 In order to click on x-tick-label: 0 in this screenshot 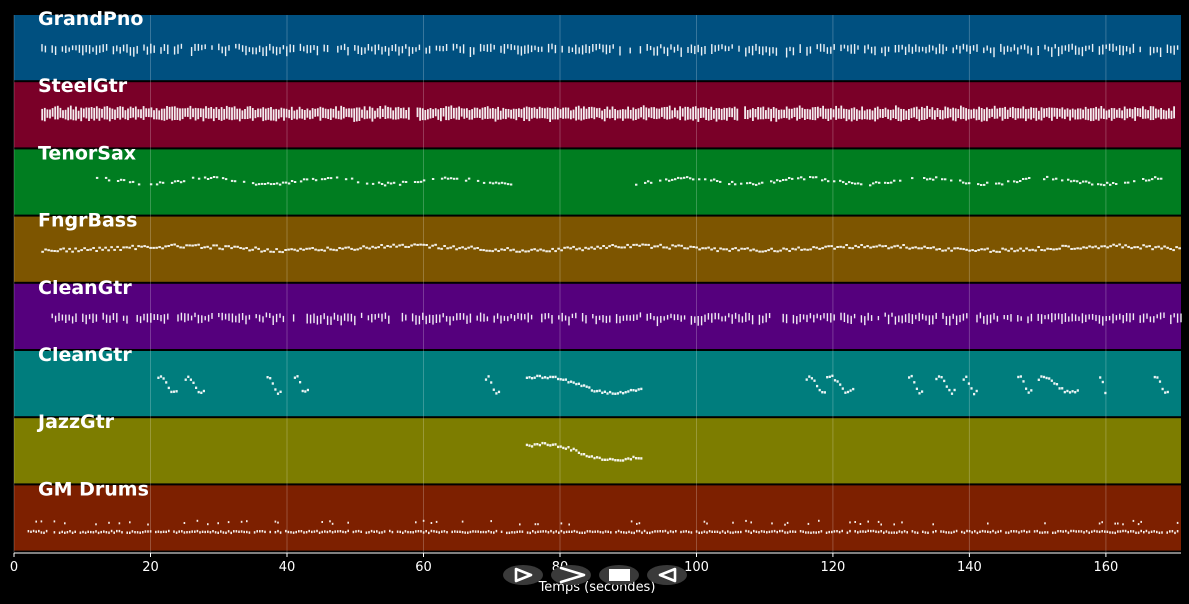, I will do `click(14, 567)`.